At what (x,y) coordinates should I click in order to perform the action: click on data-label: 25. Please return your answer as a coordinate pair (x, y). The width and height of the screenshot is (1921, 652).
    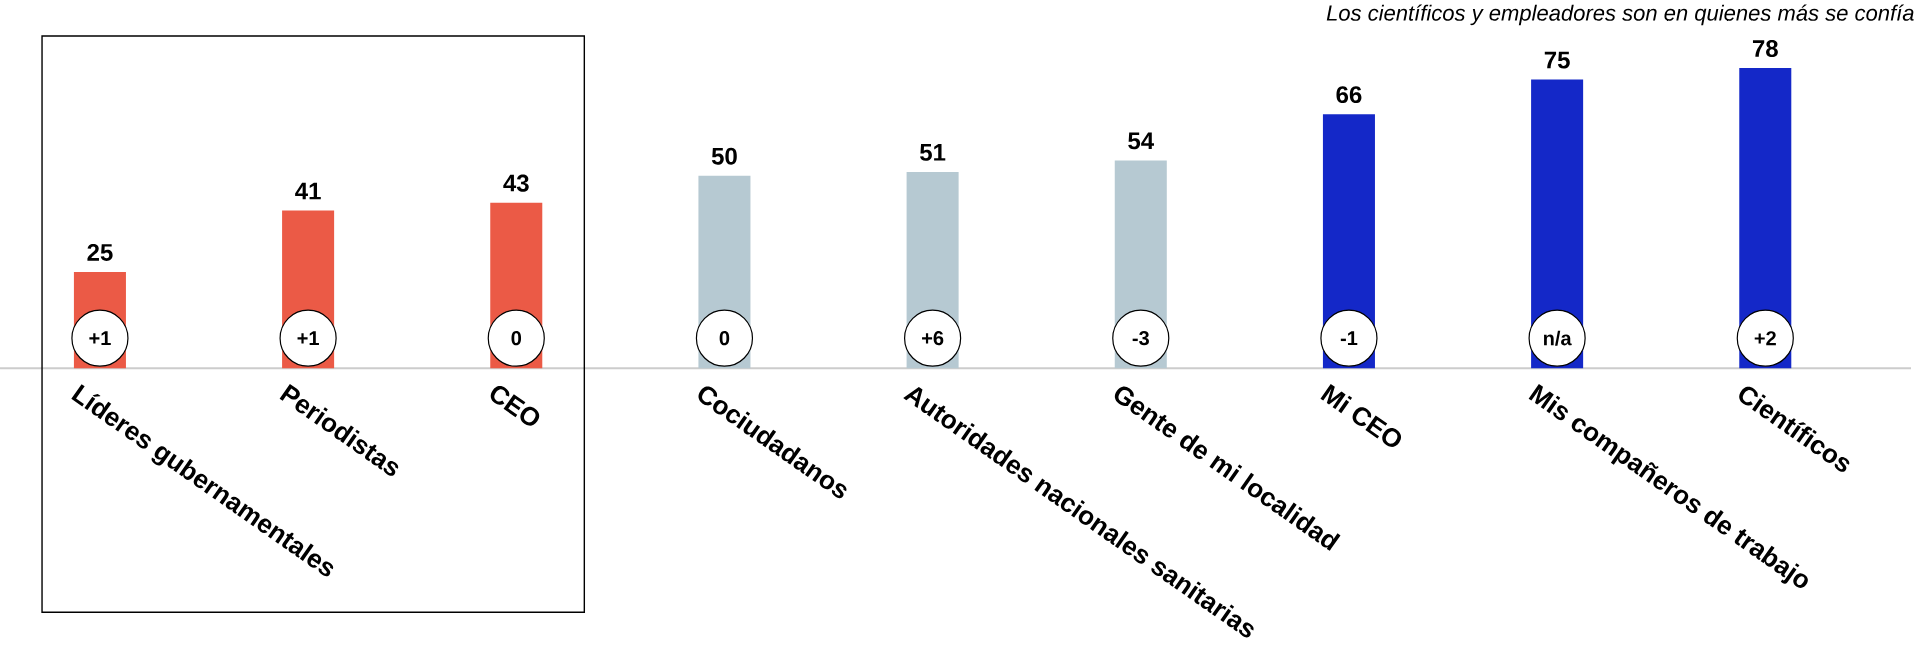
    Looking at the image, I should click on (100, 252).